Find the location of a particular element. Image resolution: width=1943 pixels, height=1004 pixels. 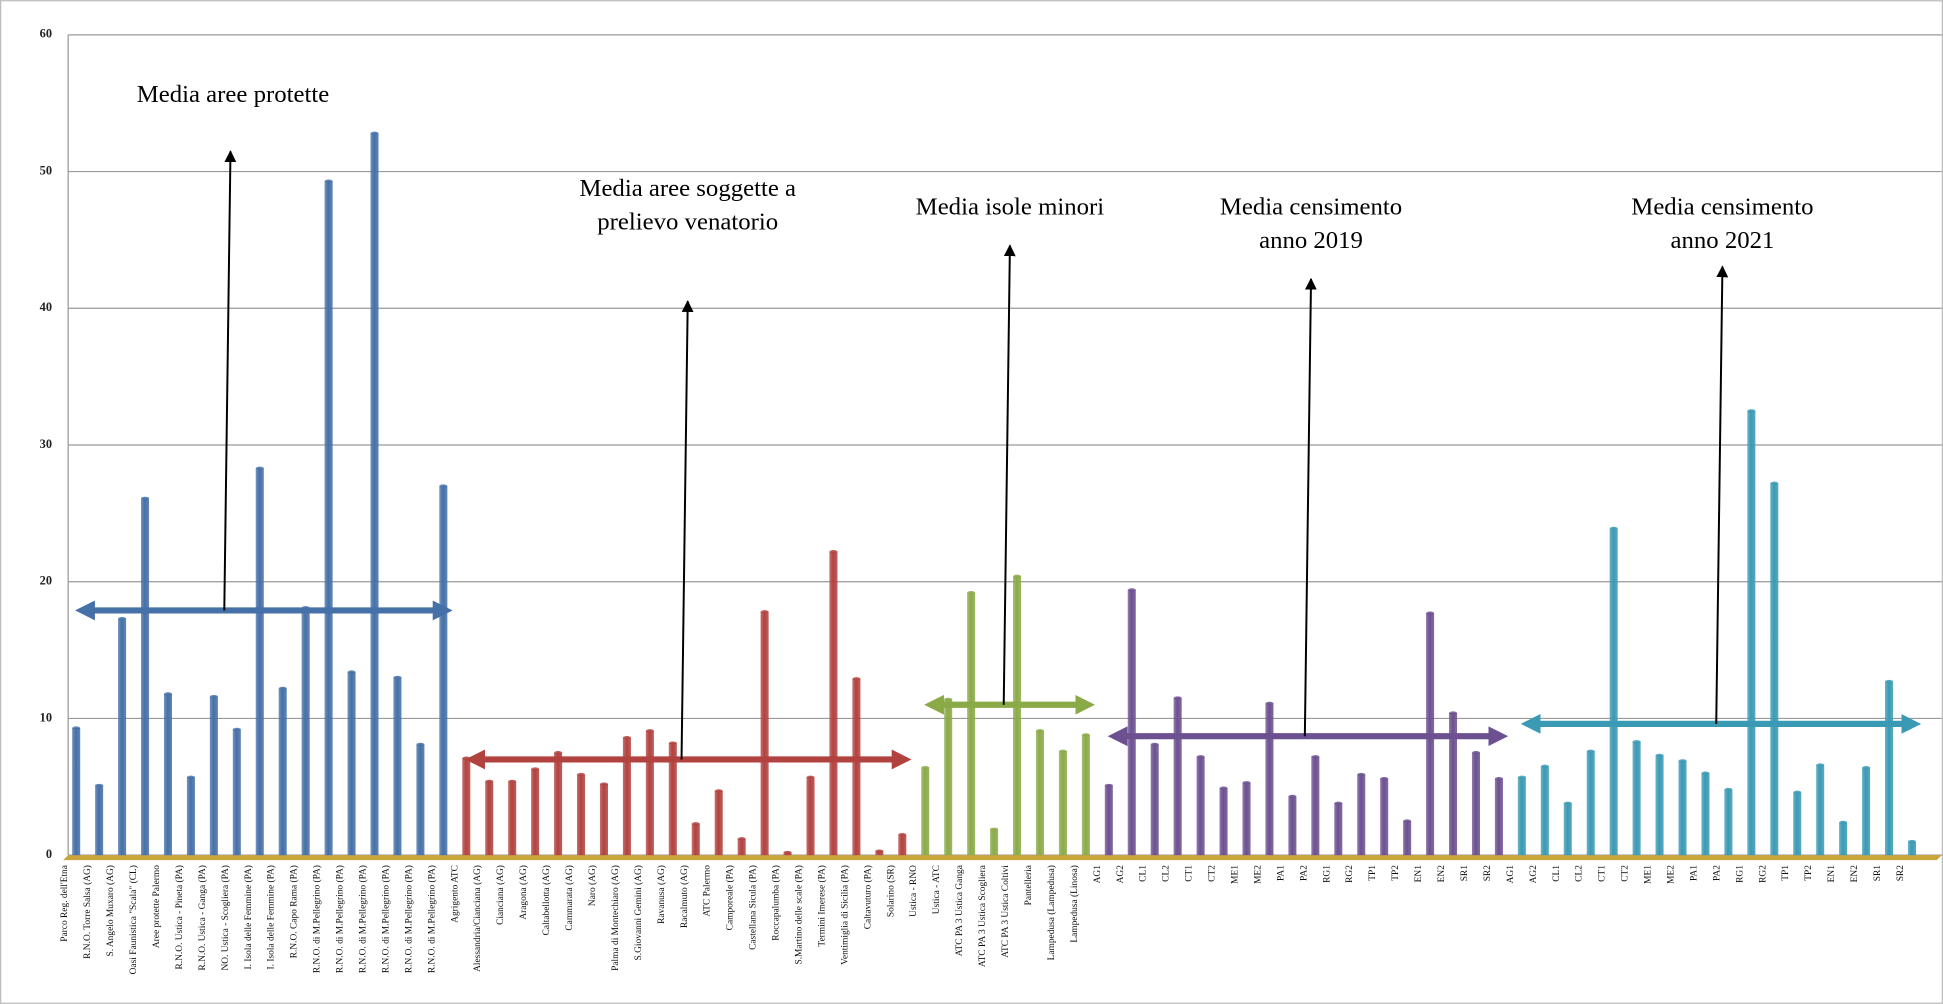

x-tick-label: R.N.O. Ustica - Pineta (PA) is located at coordinates (179, 917).